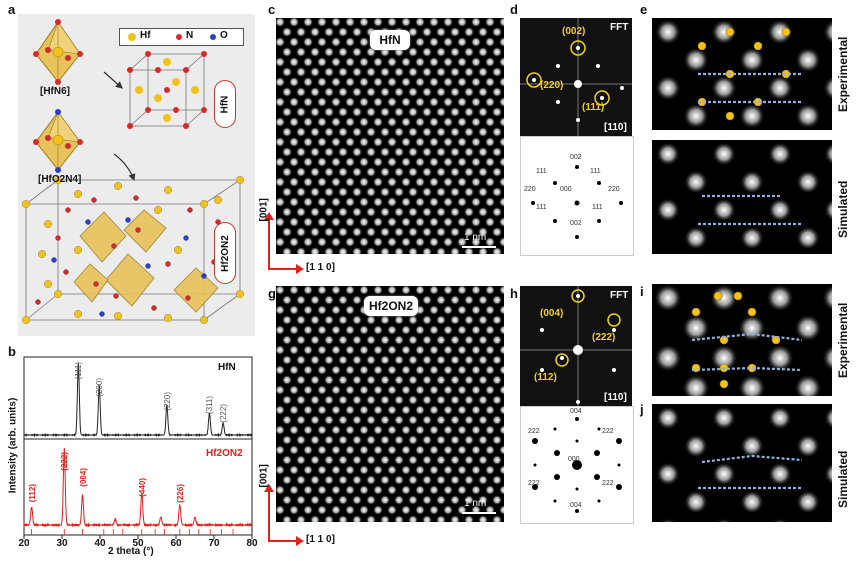 This screenshot has width=865, height=561. Describe the element at coordinates (269, 244) in the screenshot. I see `axis-v-c` at that location.